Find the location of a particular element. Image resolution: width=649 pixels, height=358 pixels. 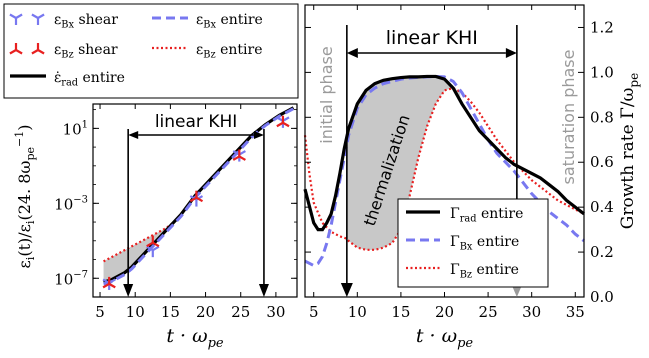

legend-item-2-marker-a is located at coordinates (16, 49).